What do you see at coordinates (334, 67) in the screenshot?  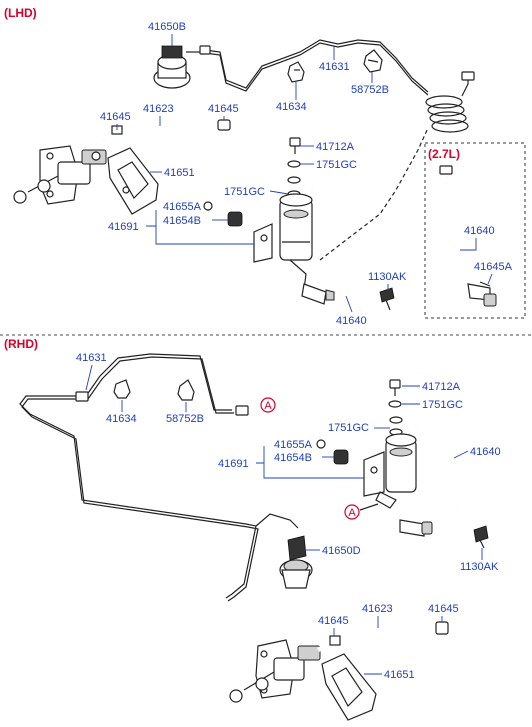 I see `lhd-label-41631: 41631` at bounding box center [334, 67].